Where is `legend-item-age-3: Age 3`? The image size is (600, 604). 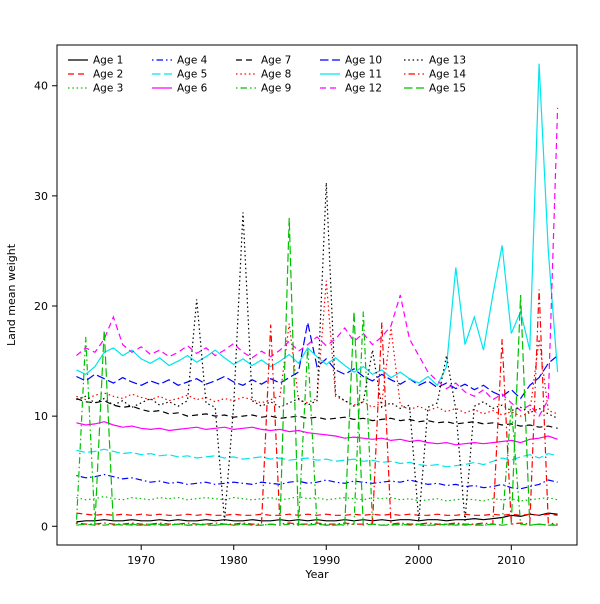 legend-item-age-3: Age 3 is located at coordinates (95, 89).